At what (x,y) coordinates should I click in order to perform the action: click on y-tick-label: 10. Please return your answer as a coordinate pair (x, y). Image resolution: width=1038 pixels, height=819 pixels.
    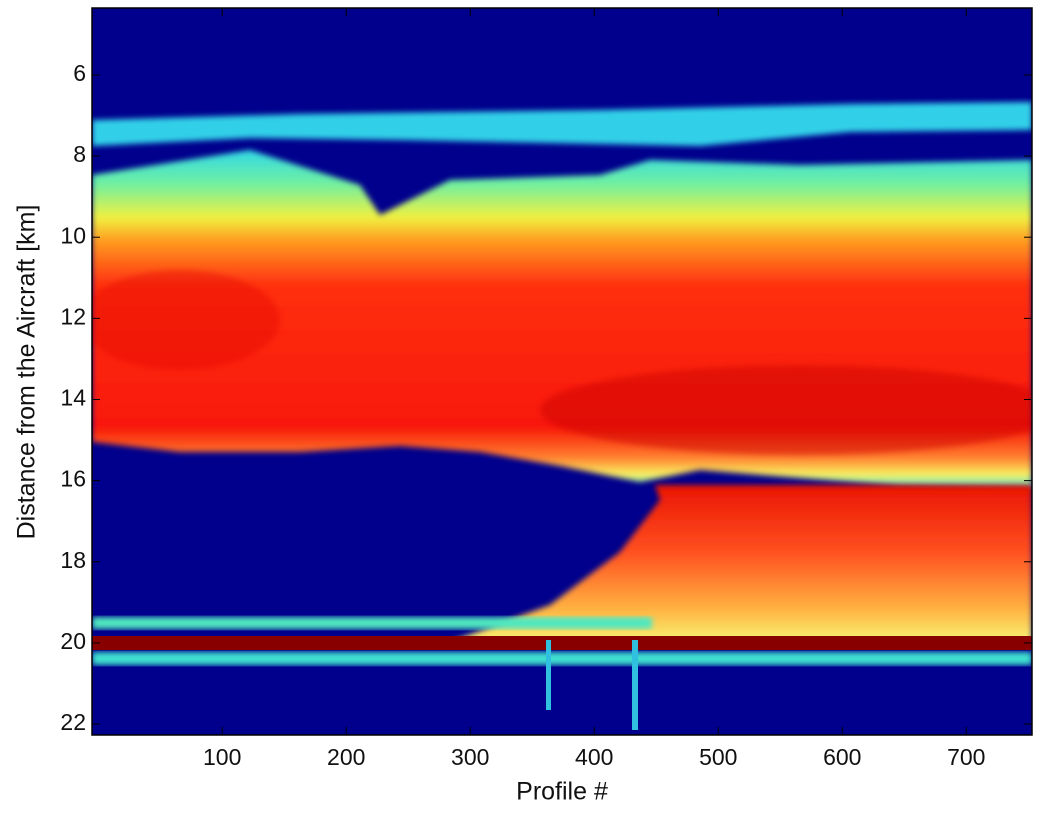
    Looking at the image, I should click on (73, 235).